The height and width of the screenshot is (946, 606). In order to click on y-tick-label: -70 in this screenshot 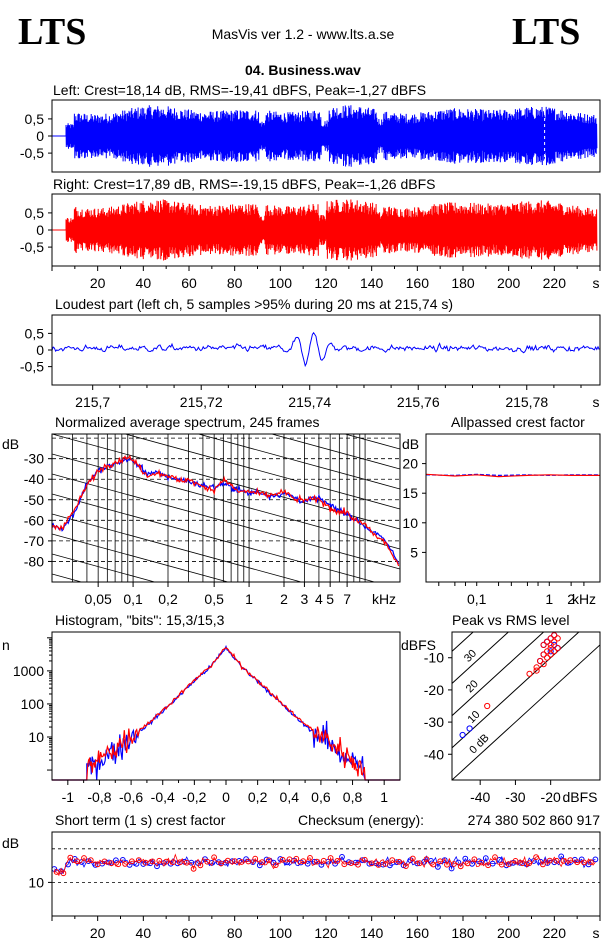, I will do `click(34, 541)`.